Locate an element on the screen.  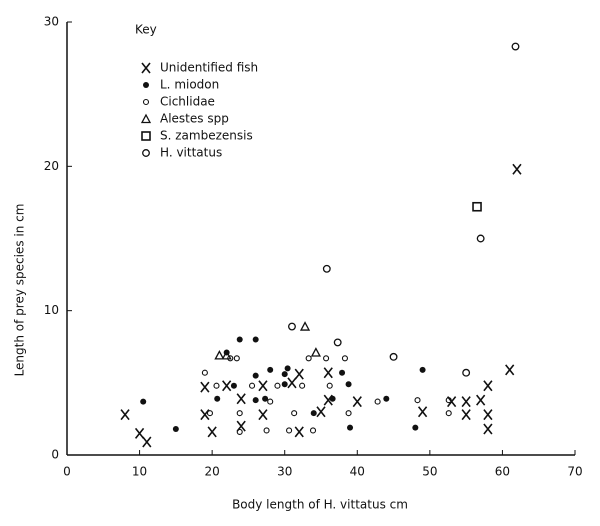
x-tick-label: 0 is located at coordinates (67, 472).